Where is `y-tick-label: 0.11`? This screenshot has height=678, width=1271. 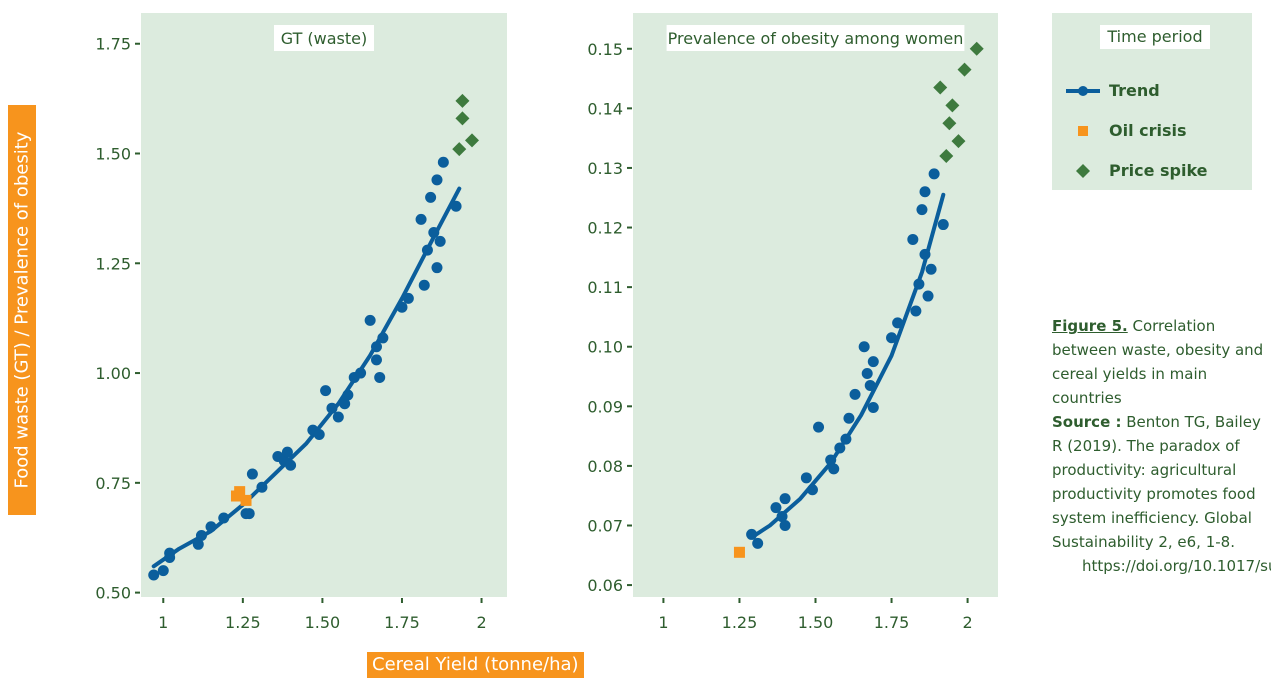
y-tick-label: 0.11 is located at coordinates (605, 287).